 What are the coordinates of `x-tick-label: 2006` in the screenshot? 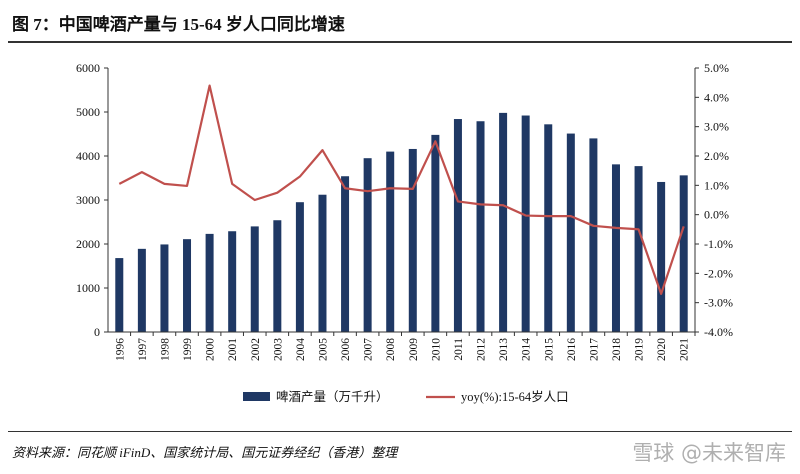 It's located at (346, 349).